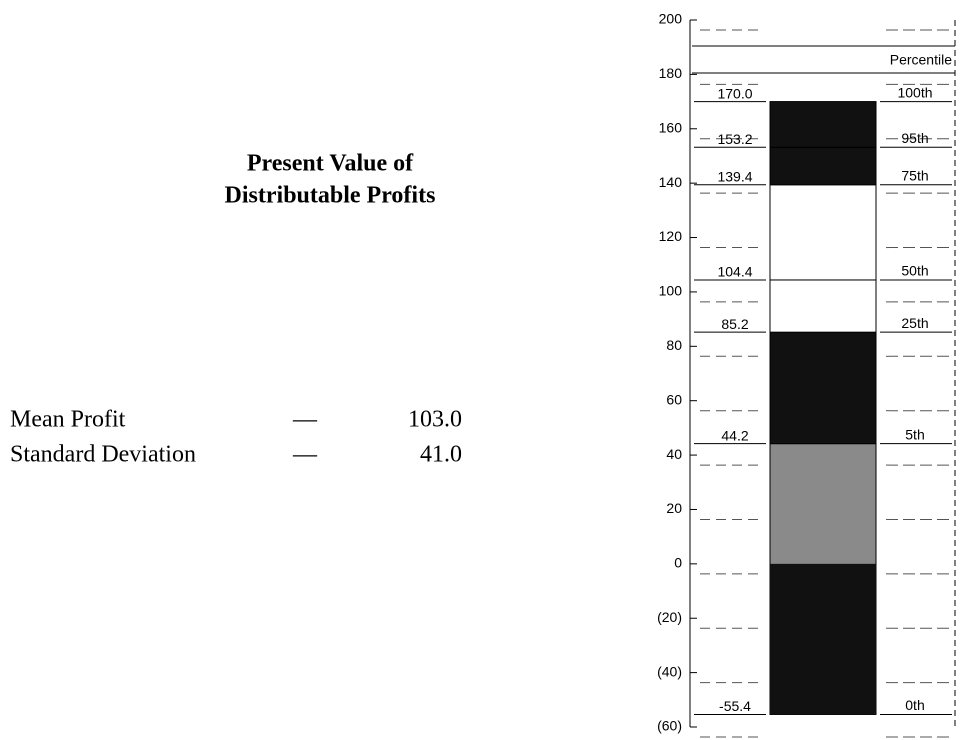 The width and height of the screenshot is (961, 740). Describe the element at coordinates (669, 617) in the screenshot. I see `y-tick-label: (20)` at that location.